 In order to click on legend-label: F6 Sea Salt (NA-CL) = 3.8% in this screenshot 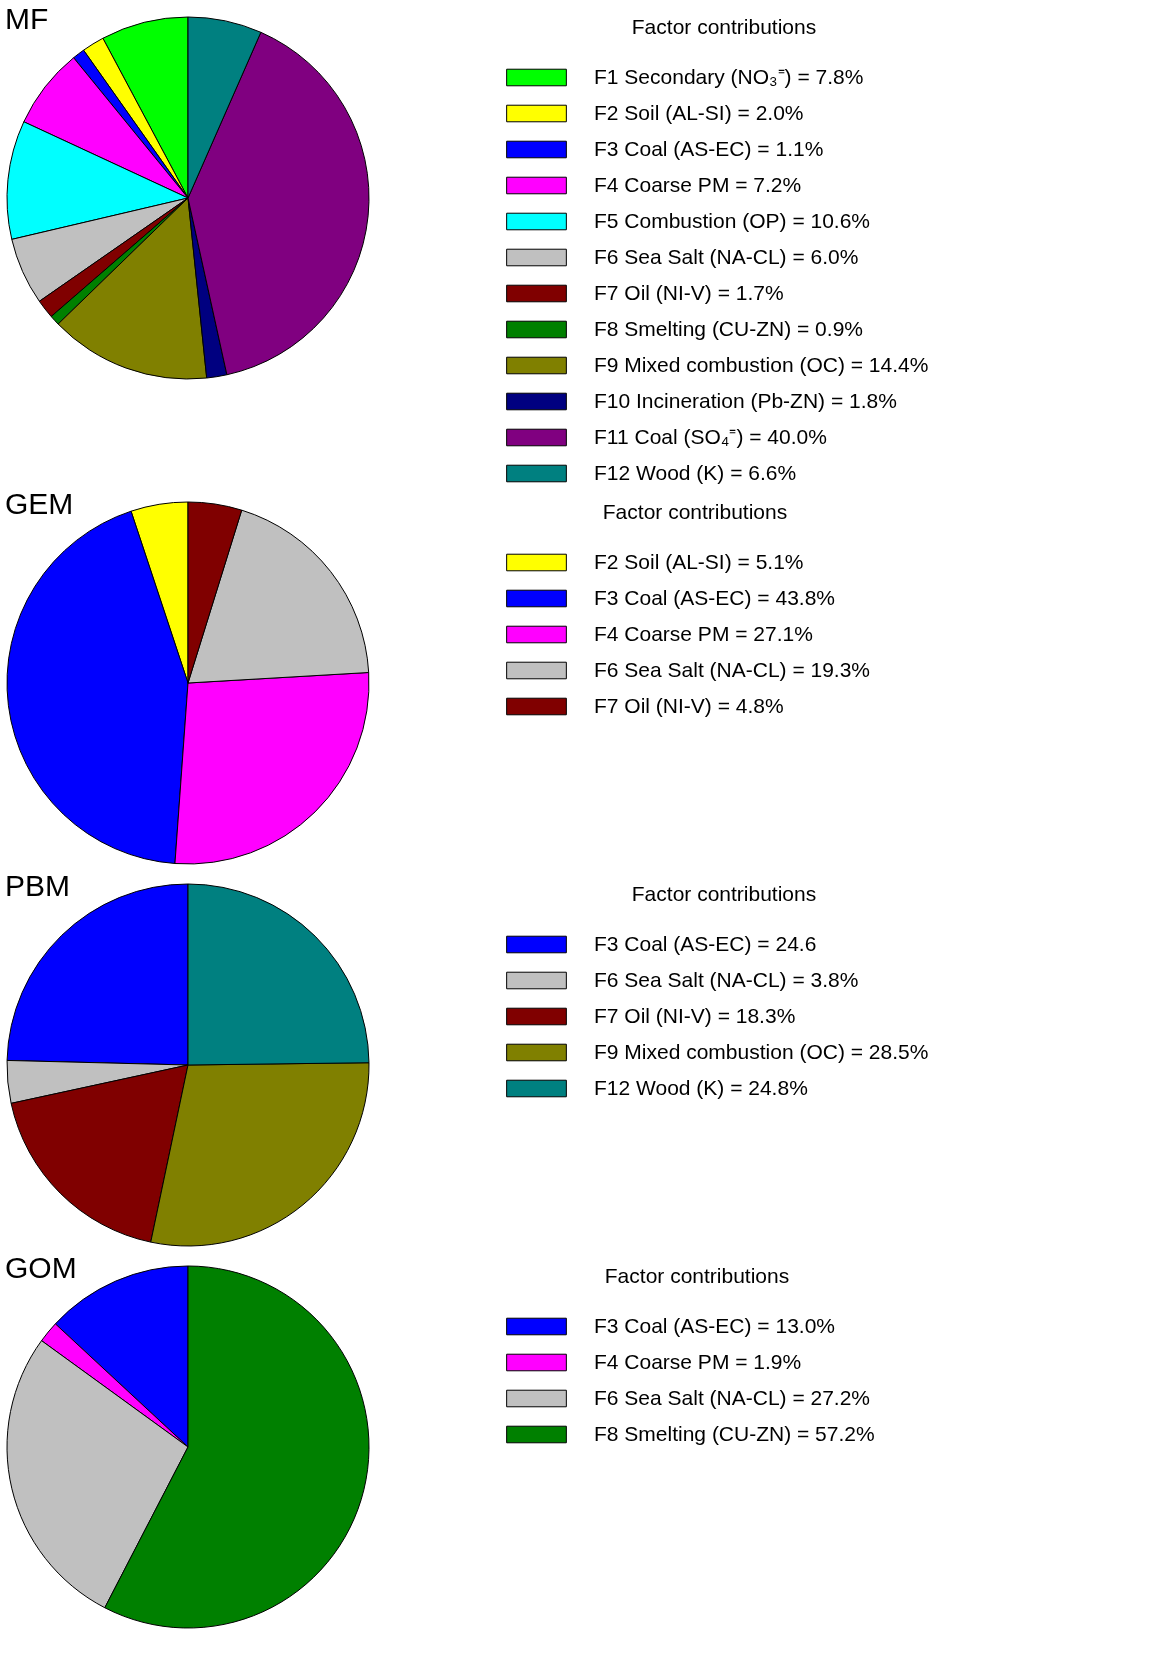, I will do `click(726, 979)`.